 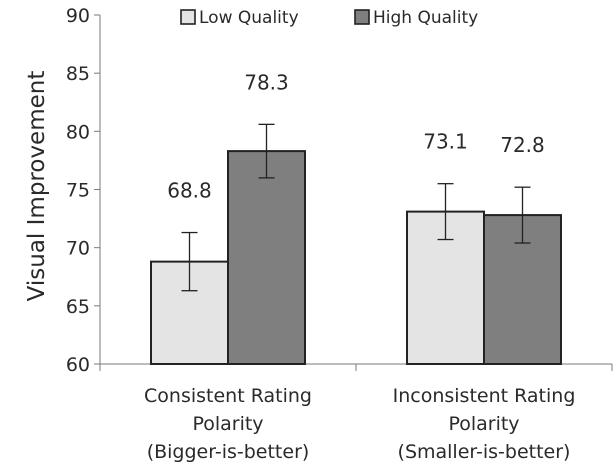 What do you see at coordinates (329, 18) in the screenshot?
I see `legend: Low Quality High Quality` at bounding box center [329, 18].